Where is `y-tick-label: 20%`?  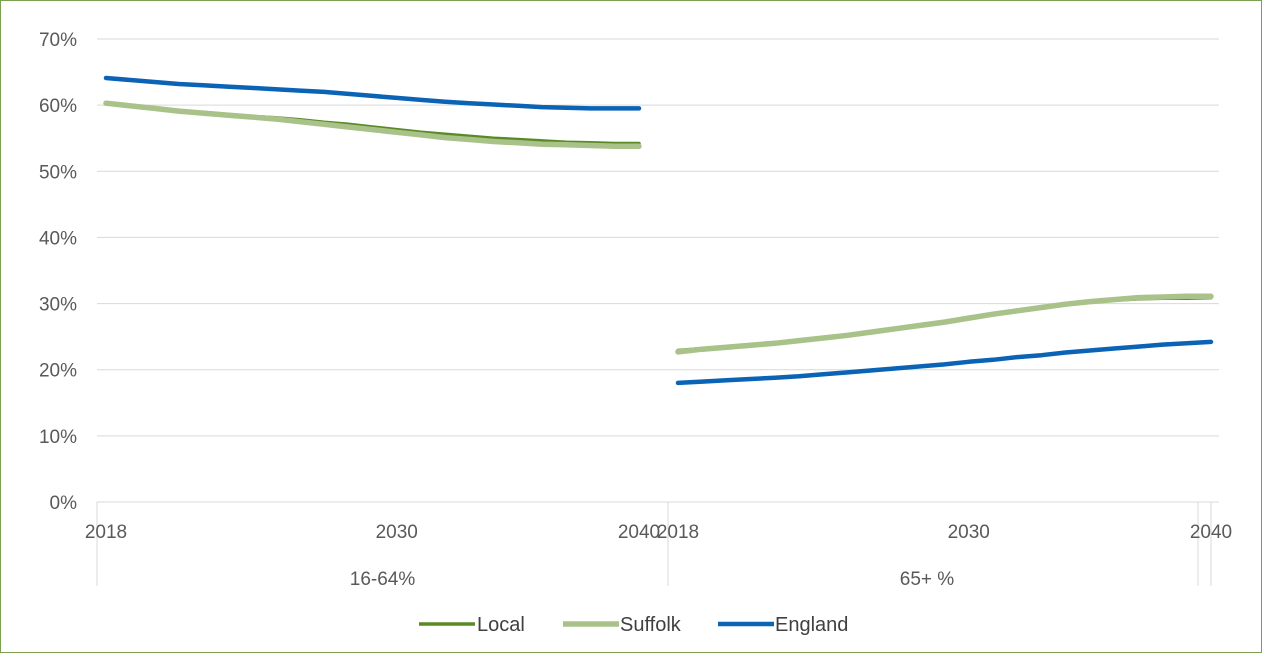 y-tick-label: 20% is located at coordinates (58, 371).